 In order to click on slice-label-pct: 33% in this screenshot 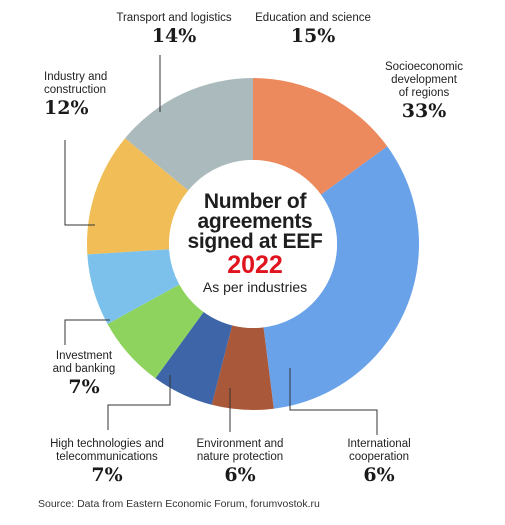, I will do `click(424, 111)`.